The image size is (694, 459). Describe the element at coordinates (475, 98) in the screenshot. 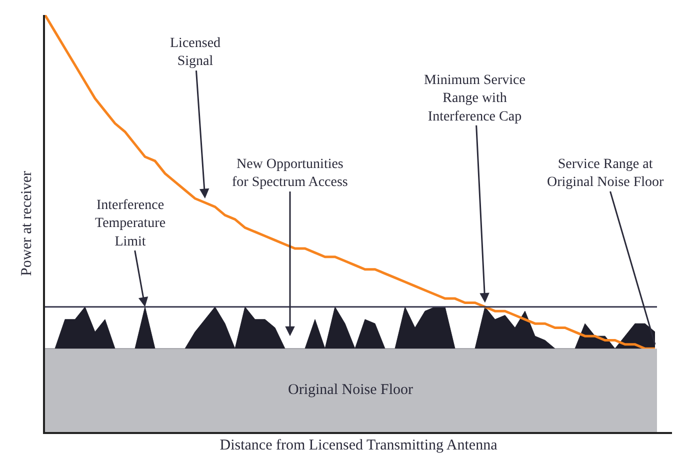

I see `annotation: Minimum Service Range with Interference Cap` at that location.